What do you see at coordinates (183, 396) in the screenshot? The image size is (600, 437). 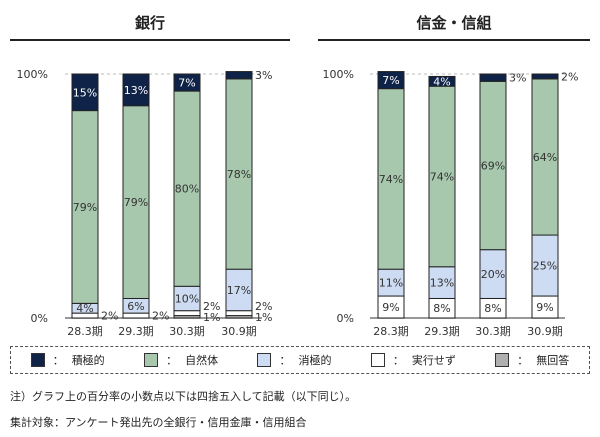 I see `footnote: 注）グラフ上の百分率の小数点以下は四捨五入して記載（以下同じ）。` at bounding box center [183, 396].